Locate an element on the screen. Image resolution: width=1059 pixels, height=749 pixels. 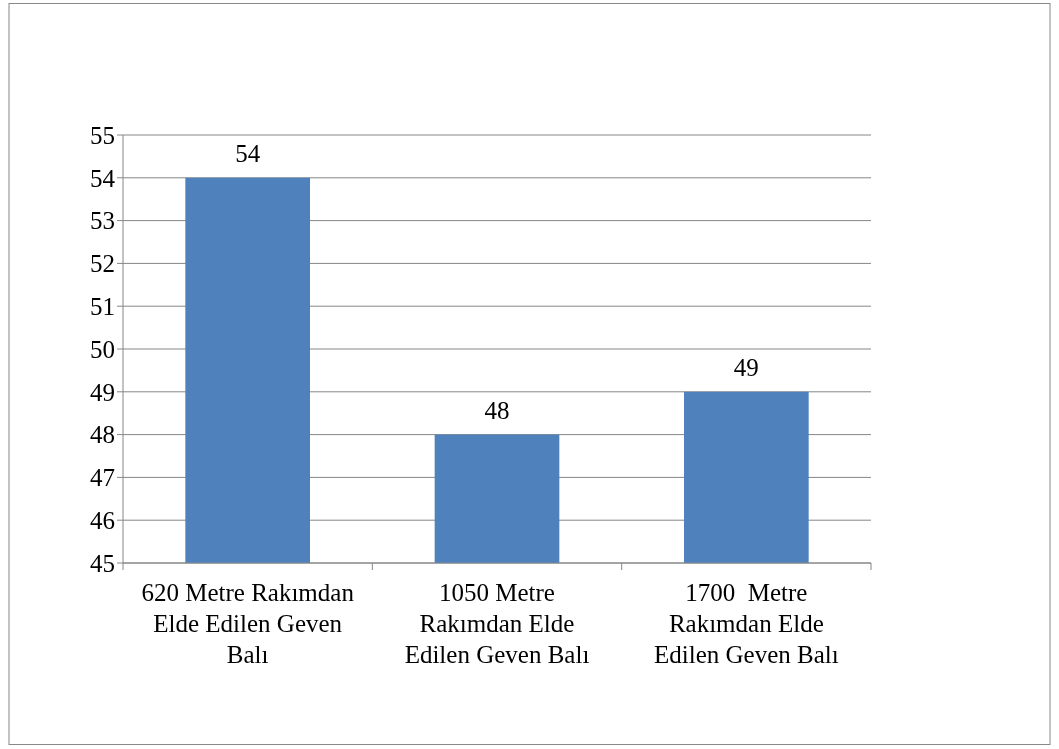
y-tick-label: 55 is located at coordinates (102, 135).